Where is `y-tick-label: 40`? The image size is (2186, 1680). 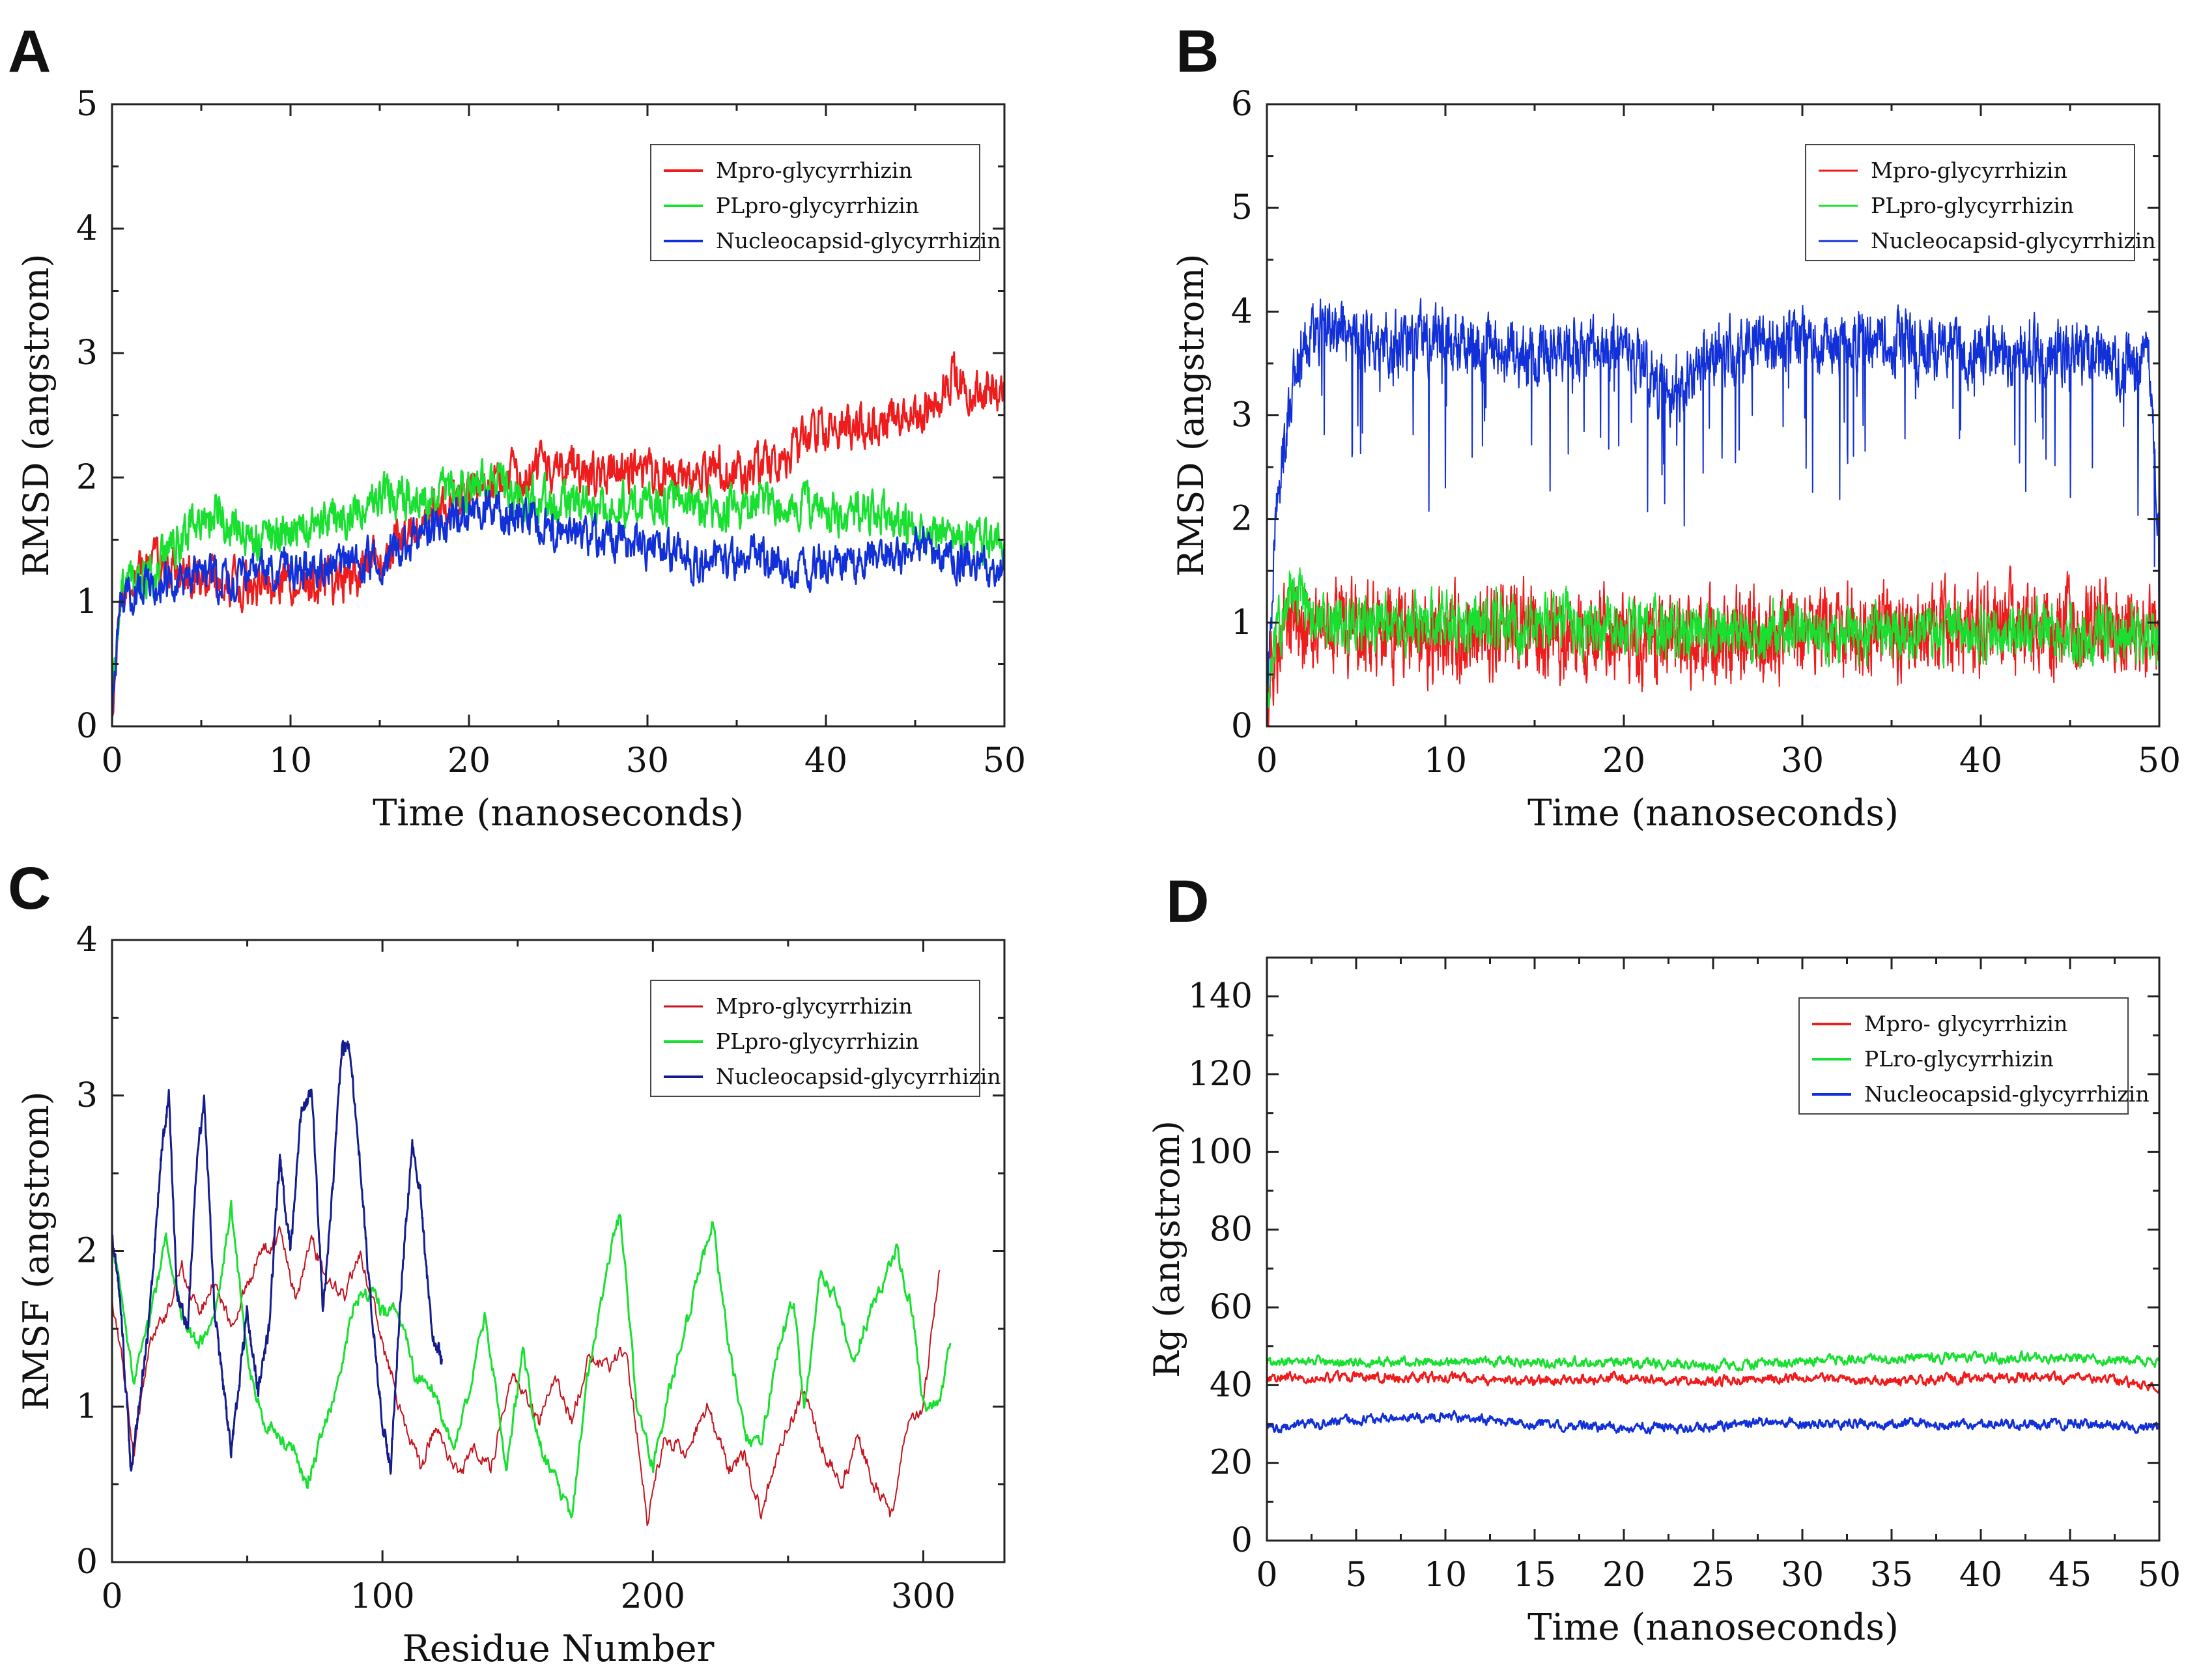
y-tick-label: 40 is located at coordinates (1231, 1384).